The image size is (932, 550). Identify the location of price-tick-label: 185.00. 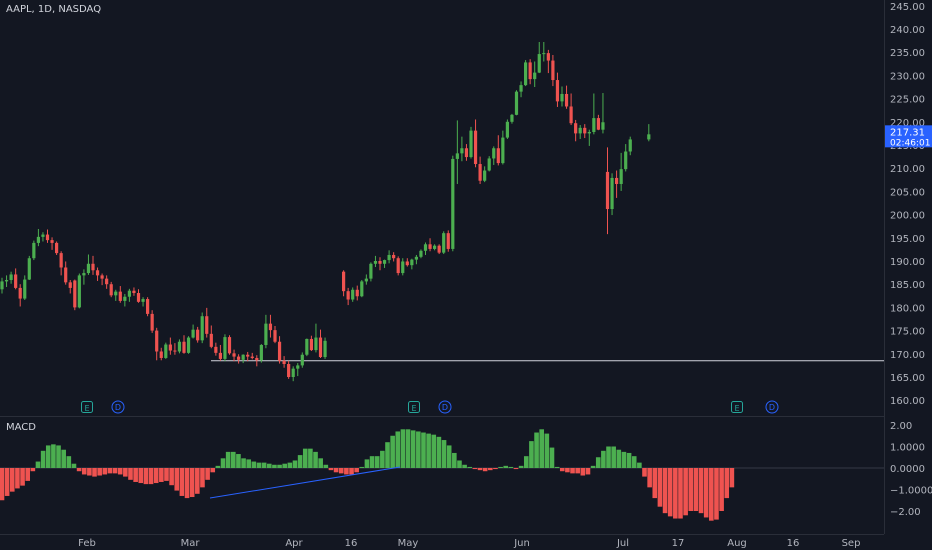
(907, 285).